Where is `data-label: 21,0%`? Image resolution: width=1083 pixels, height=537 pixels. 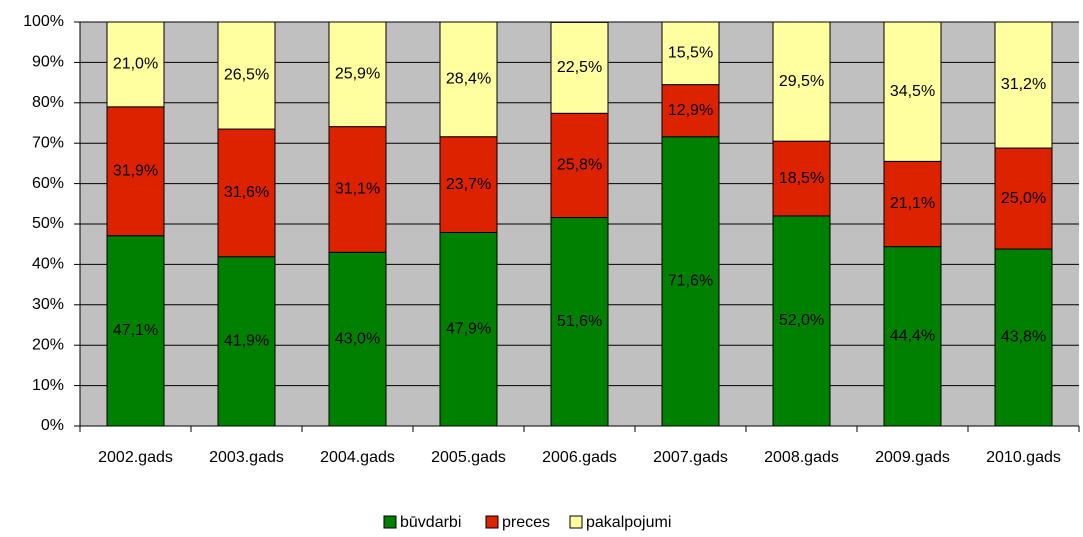
data-label: 21,0% is located at coordinates (135, 64).